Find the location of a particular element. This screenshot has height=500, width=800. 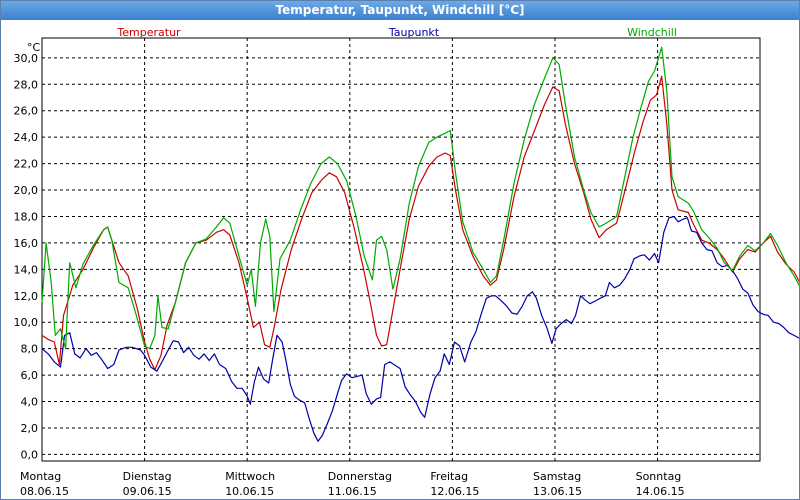

y-tick-label: 10,0 is located at coordinates (26, 322).